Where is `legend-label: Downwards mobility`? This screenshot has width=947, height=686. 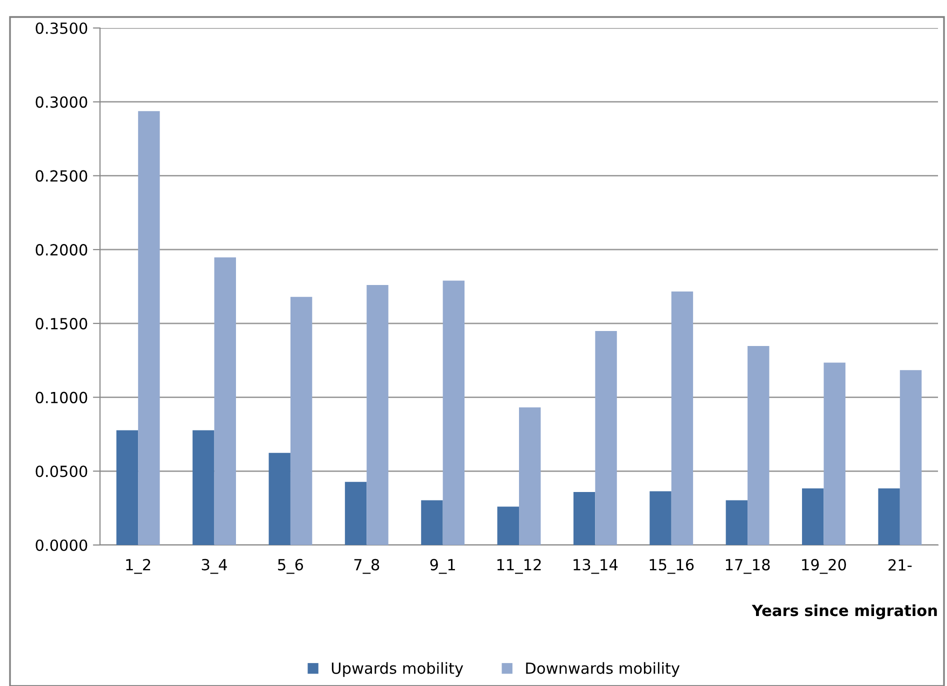 legend-label: Downwards mobility is located at coordinates (603, 669).